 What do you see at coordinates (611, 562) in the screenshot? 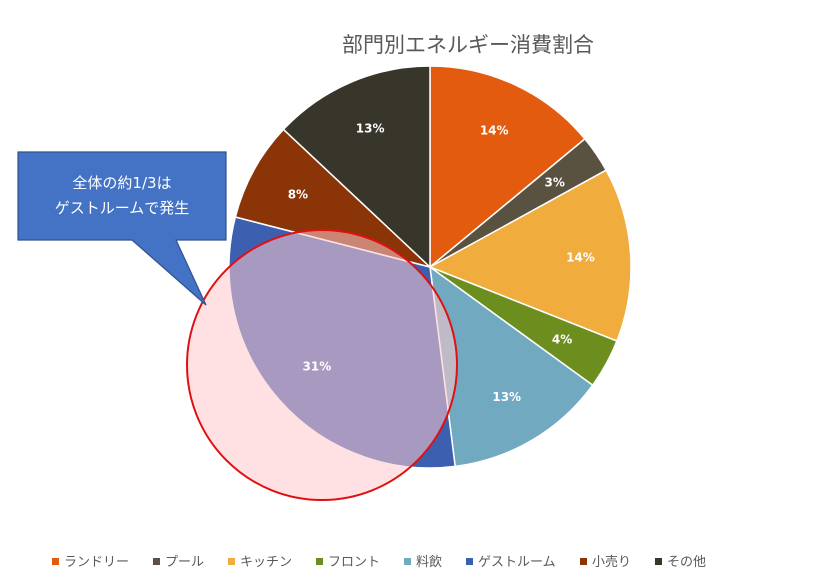
I see `legend-label-7: 小売り` at bounding box center [611, 562].